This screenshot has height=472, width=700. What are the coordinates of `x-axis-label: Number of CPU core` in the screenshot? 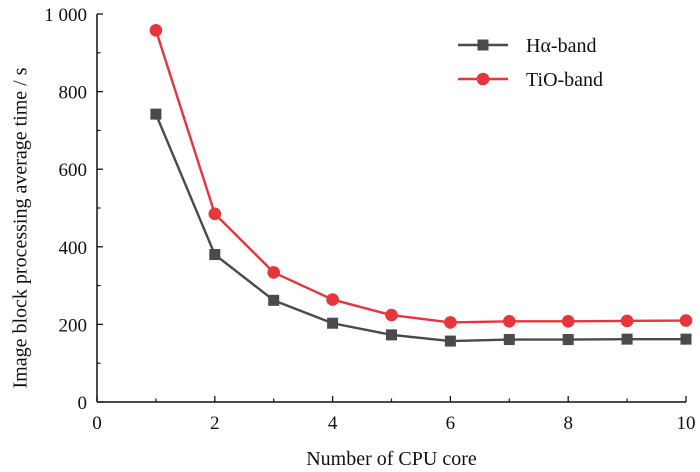 It's located at (391, 459).